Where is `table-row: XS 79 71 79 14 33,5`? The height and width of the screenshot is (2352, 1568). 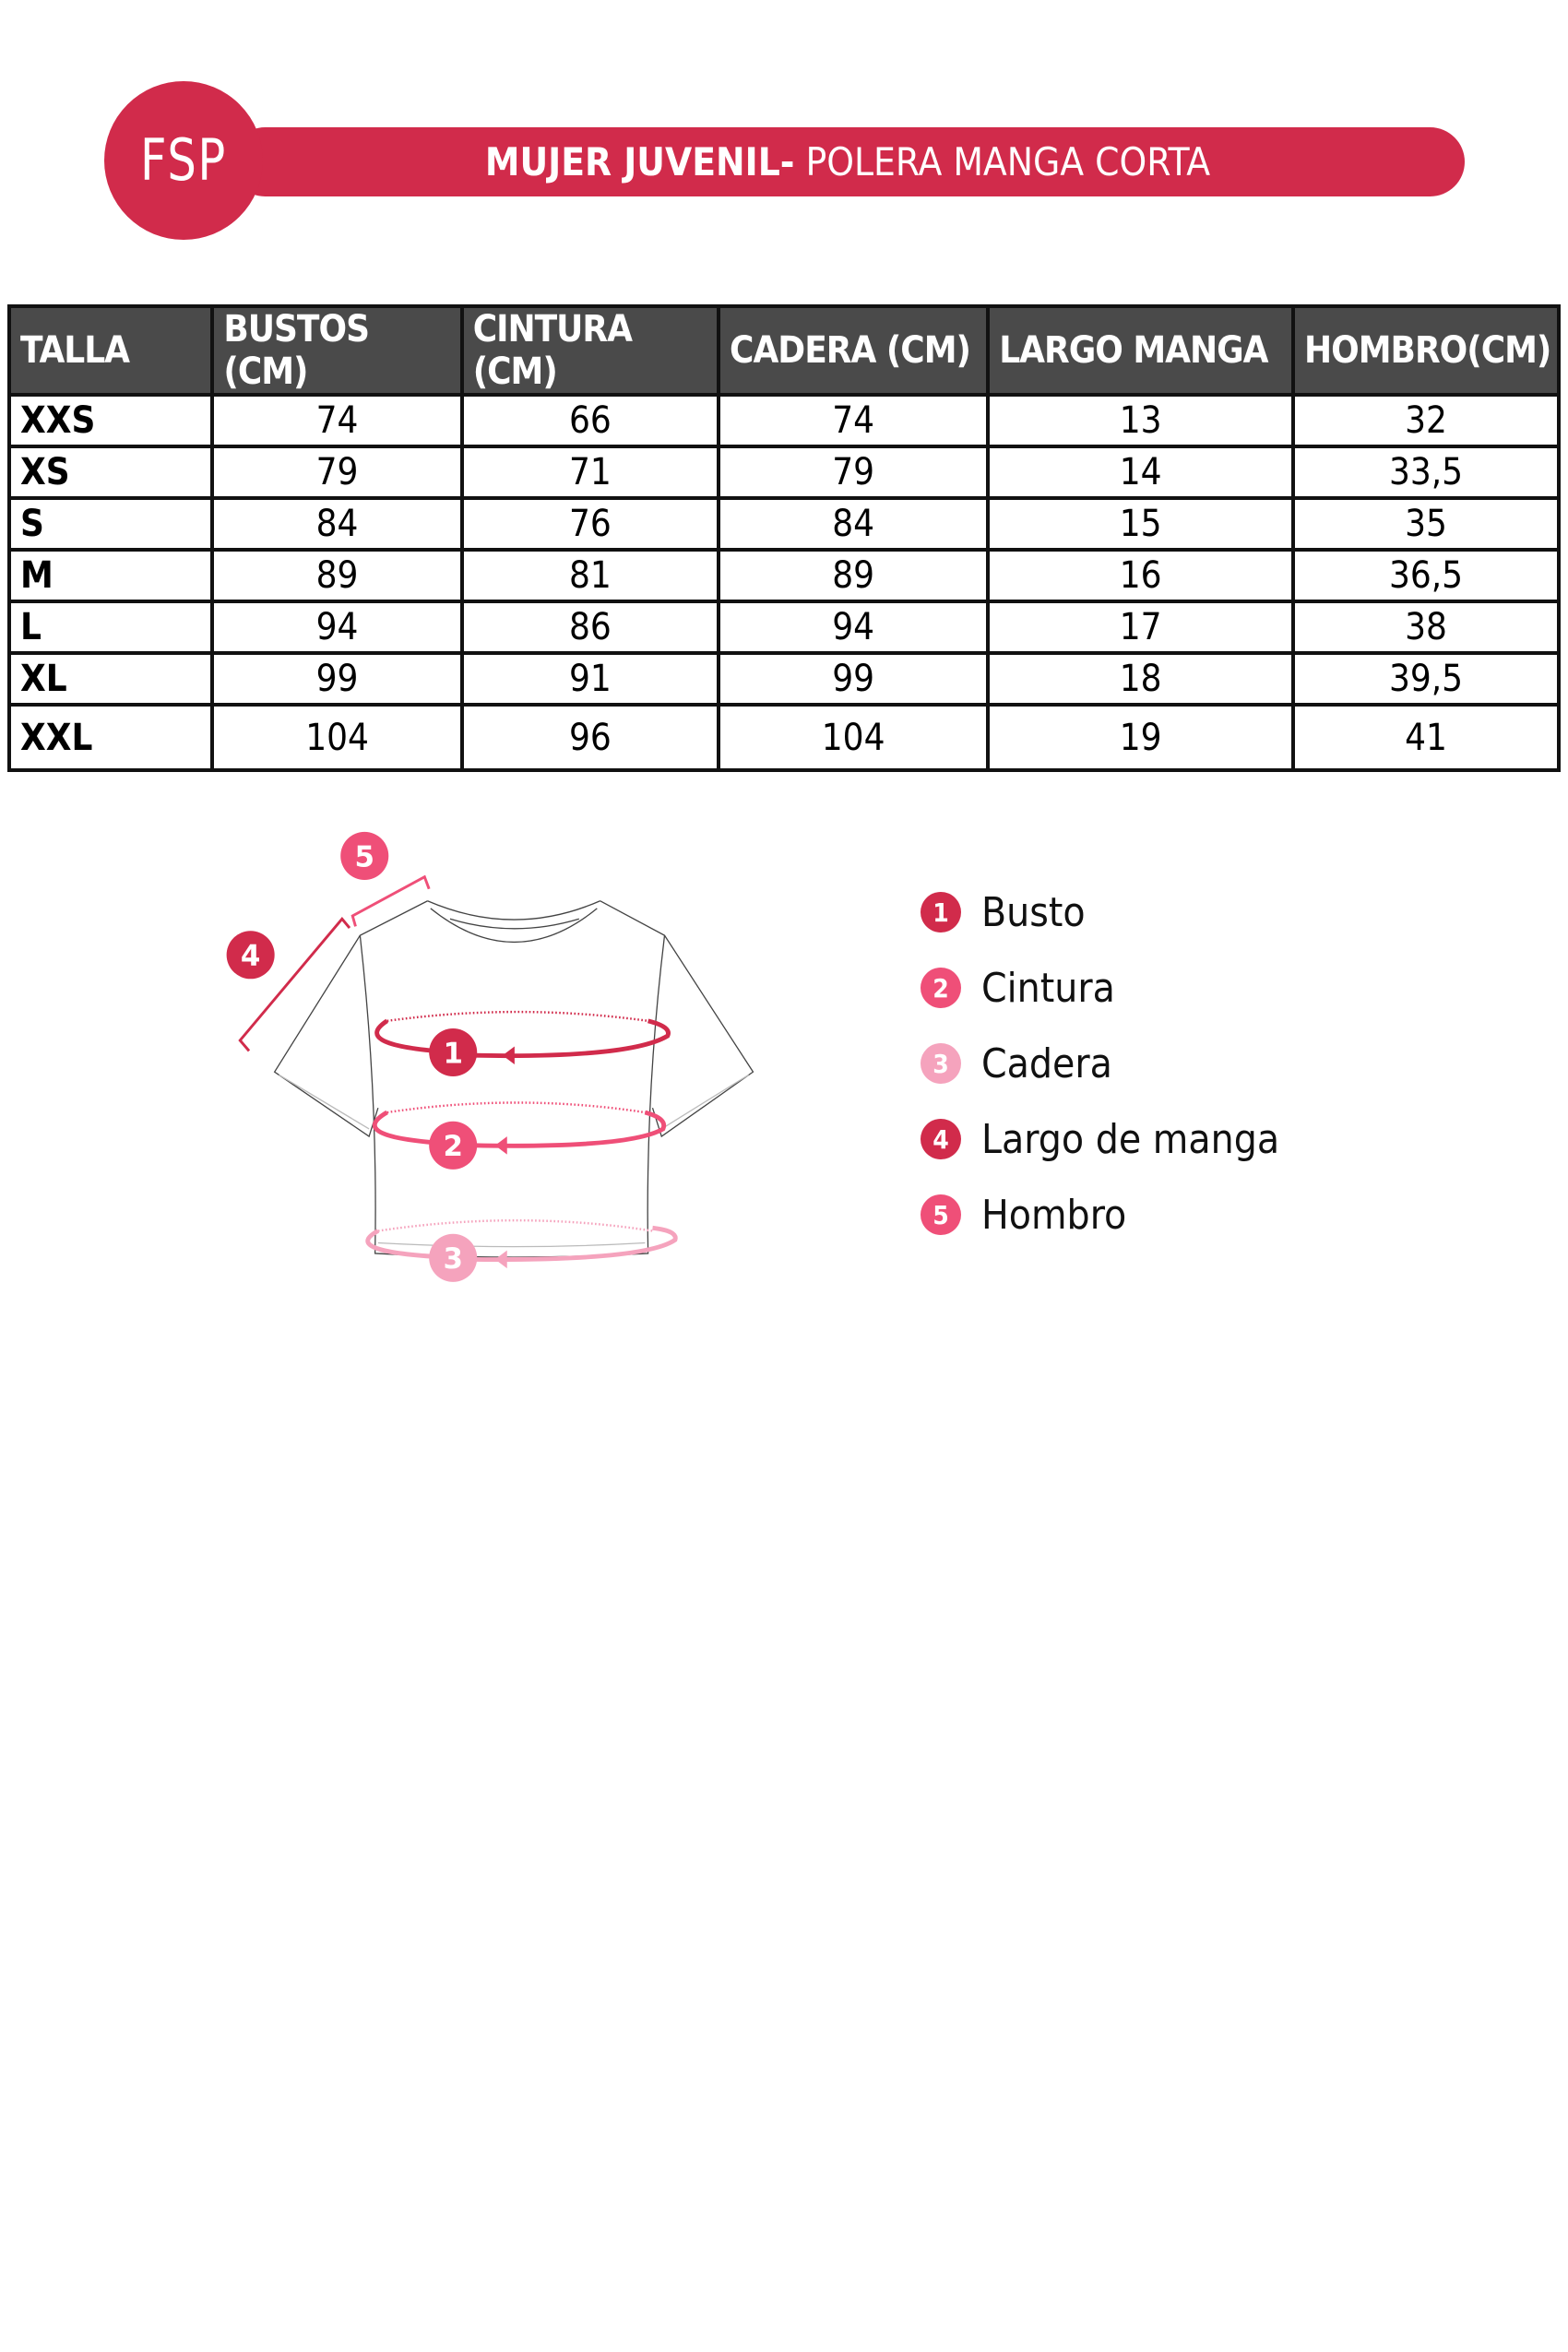 table-row: XS 79 71 79 14 33,5 is located at coordinates (783, 472).